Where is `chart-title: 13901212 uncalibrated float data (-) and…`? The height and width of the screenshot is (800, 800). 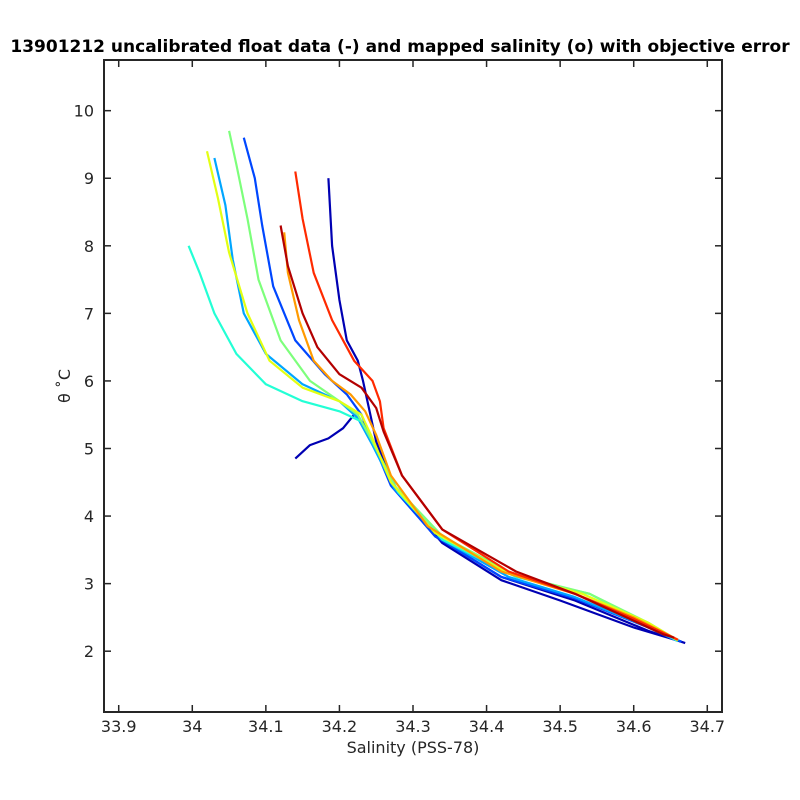
chart-title: 13901212 uncalibrated float data (-) and… is located at coordinates (400, 47).